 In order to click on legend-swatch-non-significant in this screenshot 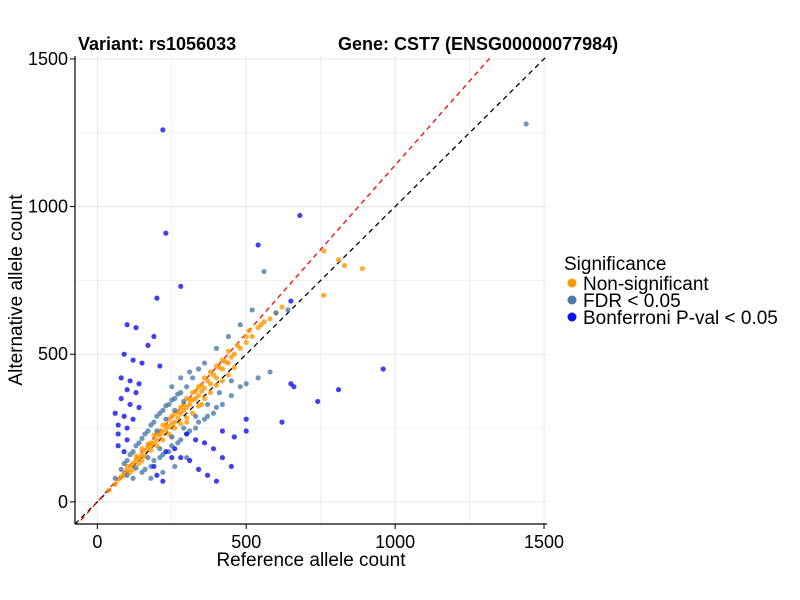, I will do `click(572, 283)`.